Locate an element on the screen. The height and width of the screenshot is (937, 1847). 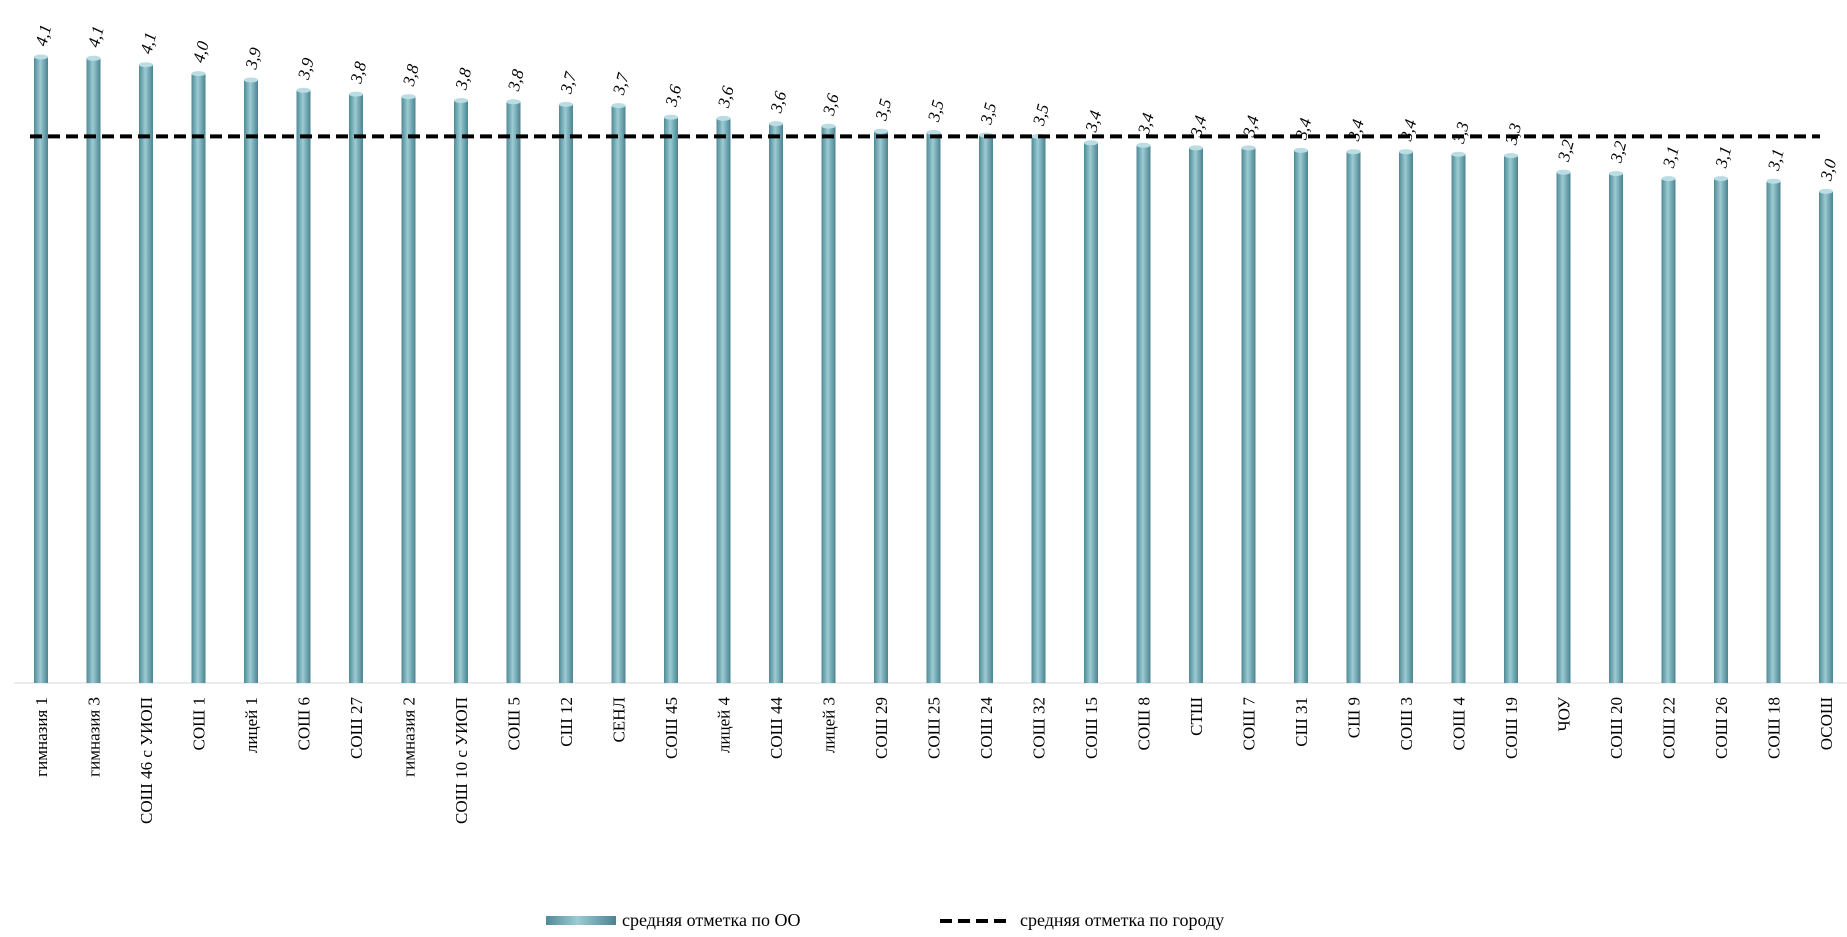
legend-label-city-average: средняя отметка по городу is located at coordinates (1122, 920).